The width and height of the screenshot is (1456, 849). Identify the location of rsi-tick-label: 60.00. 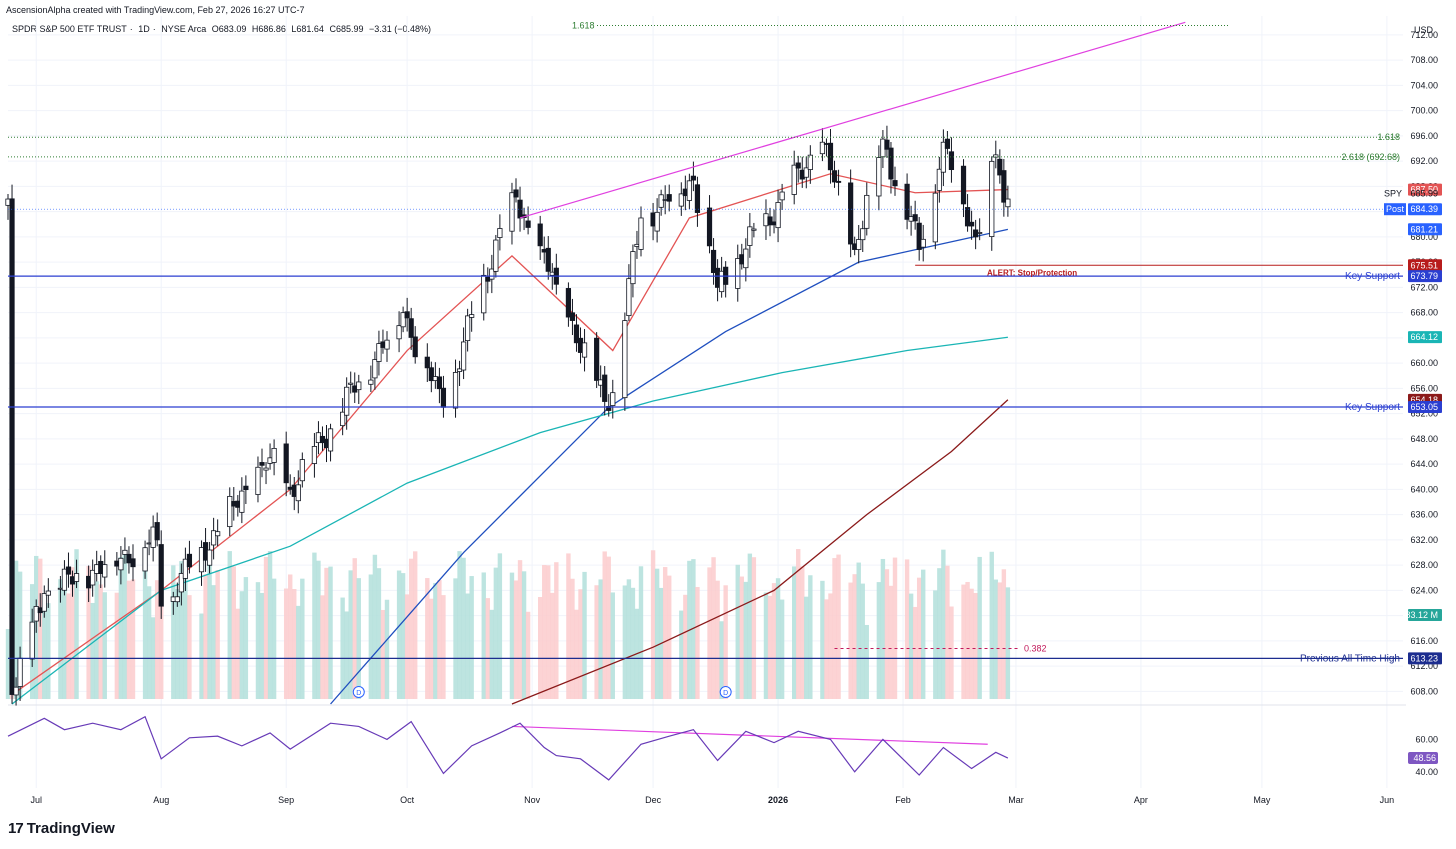
(1426, 739).